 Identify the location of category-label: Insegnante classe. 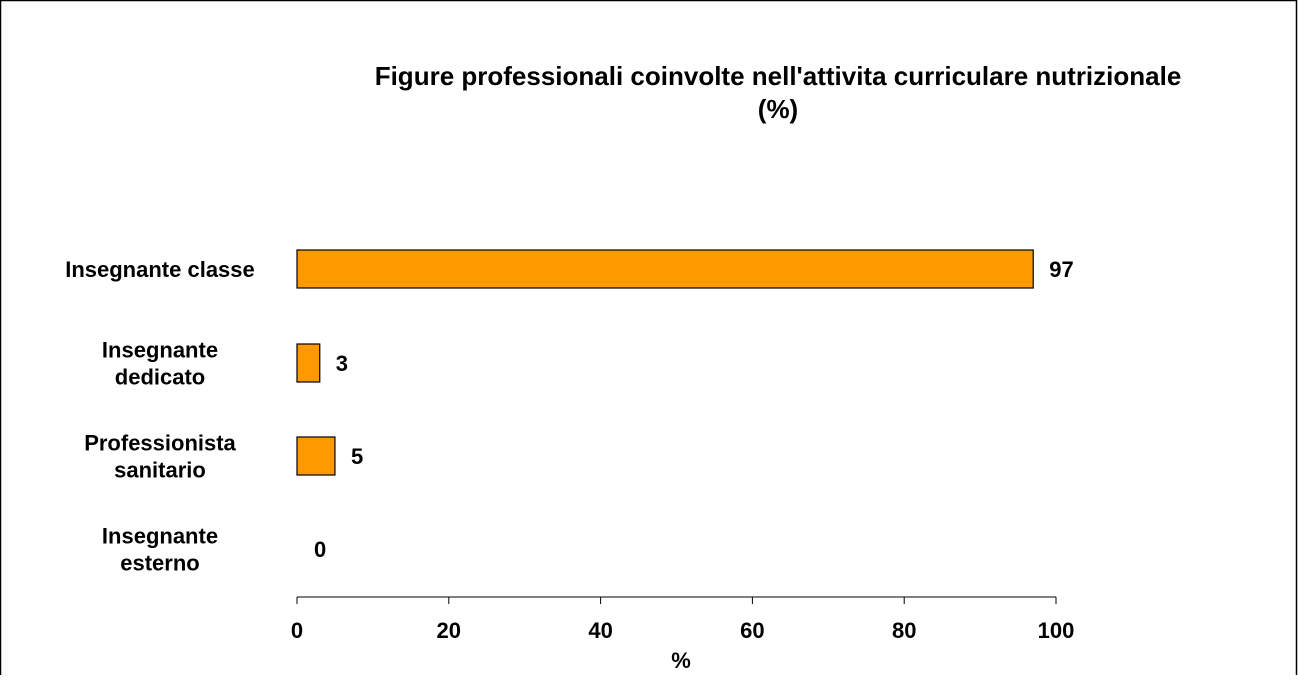
(160, 269).